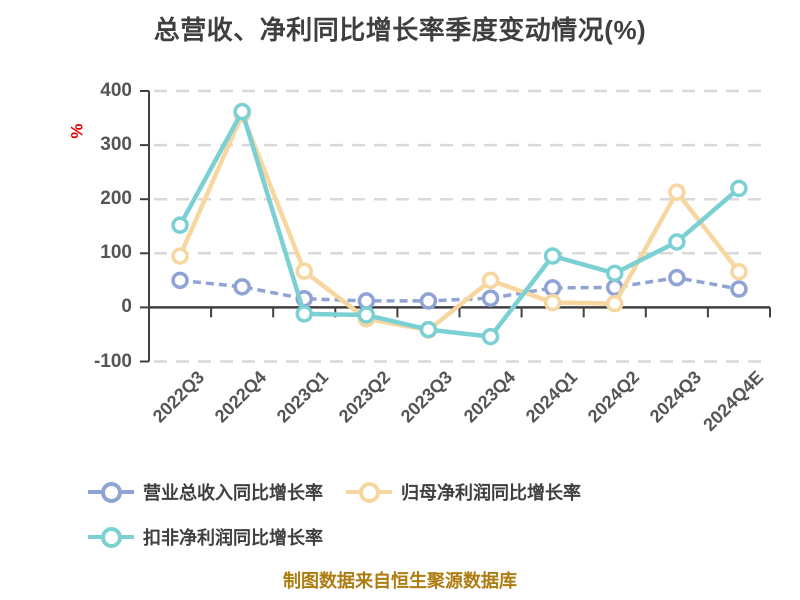 The image size is (800, 600). Describe the element at coordinates (126, 307) in the screenshot. I see `y-tick-label: 0` at that location.